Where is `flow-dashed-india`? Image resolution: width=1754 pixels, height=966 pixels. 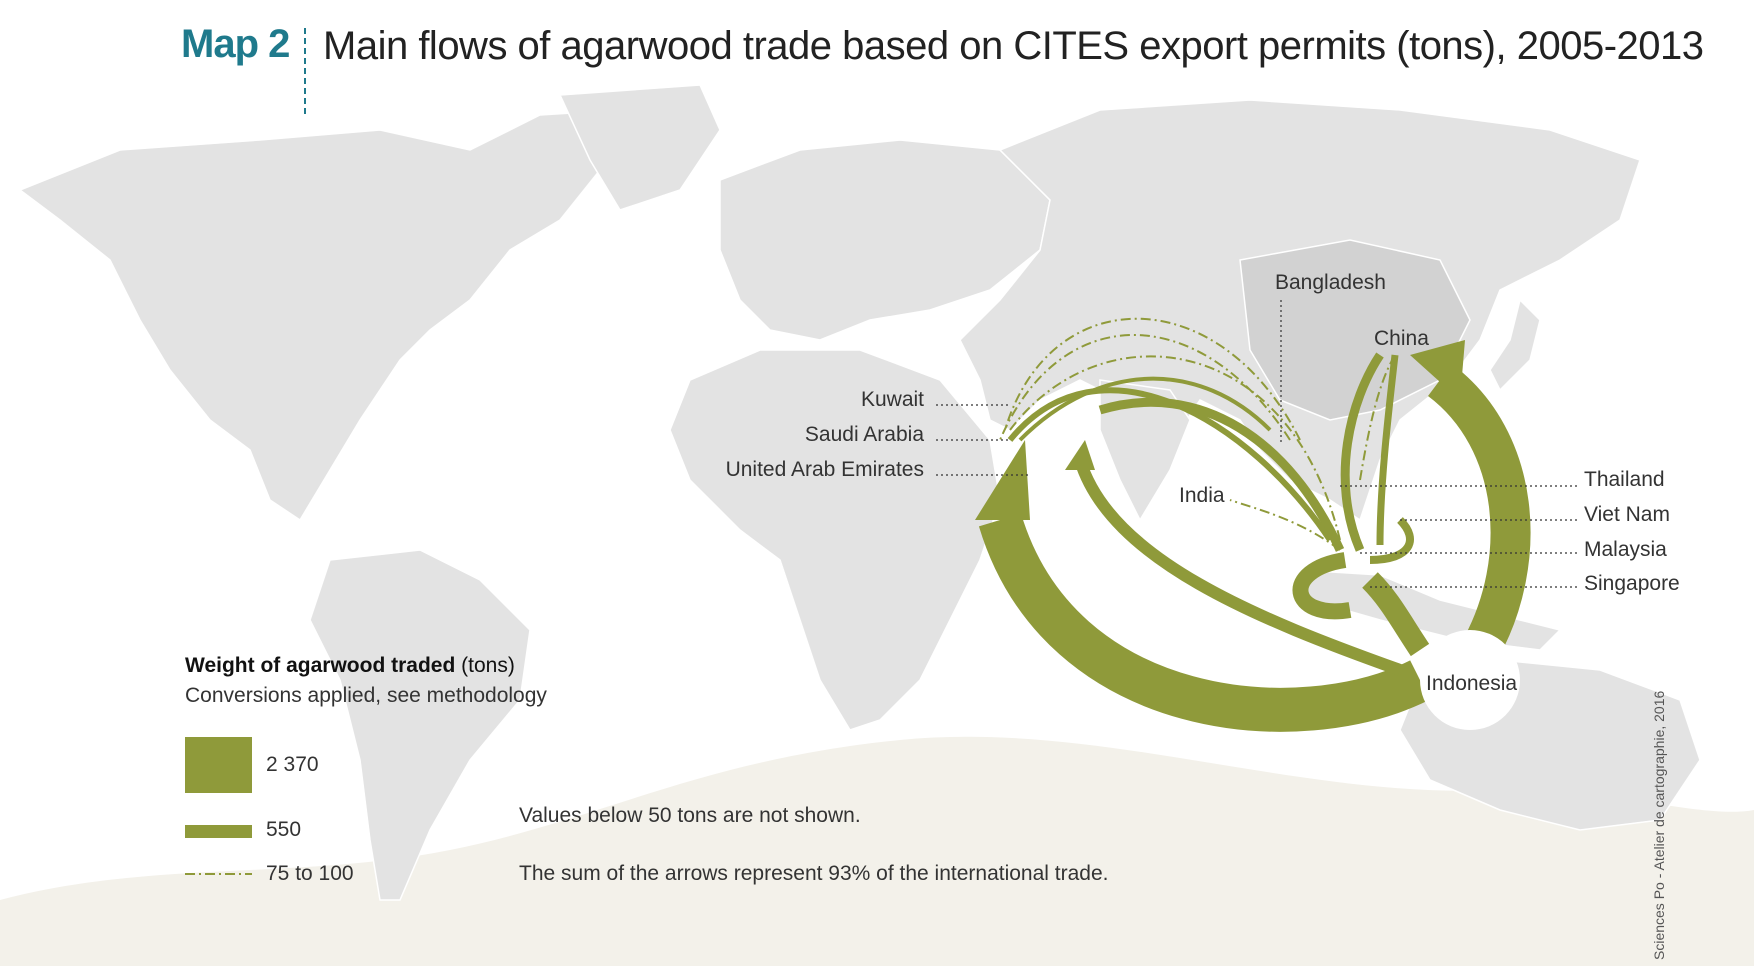 flow-dashed-india is located at coordinates (1285, 525).